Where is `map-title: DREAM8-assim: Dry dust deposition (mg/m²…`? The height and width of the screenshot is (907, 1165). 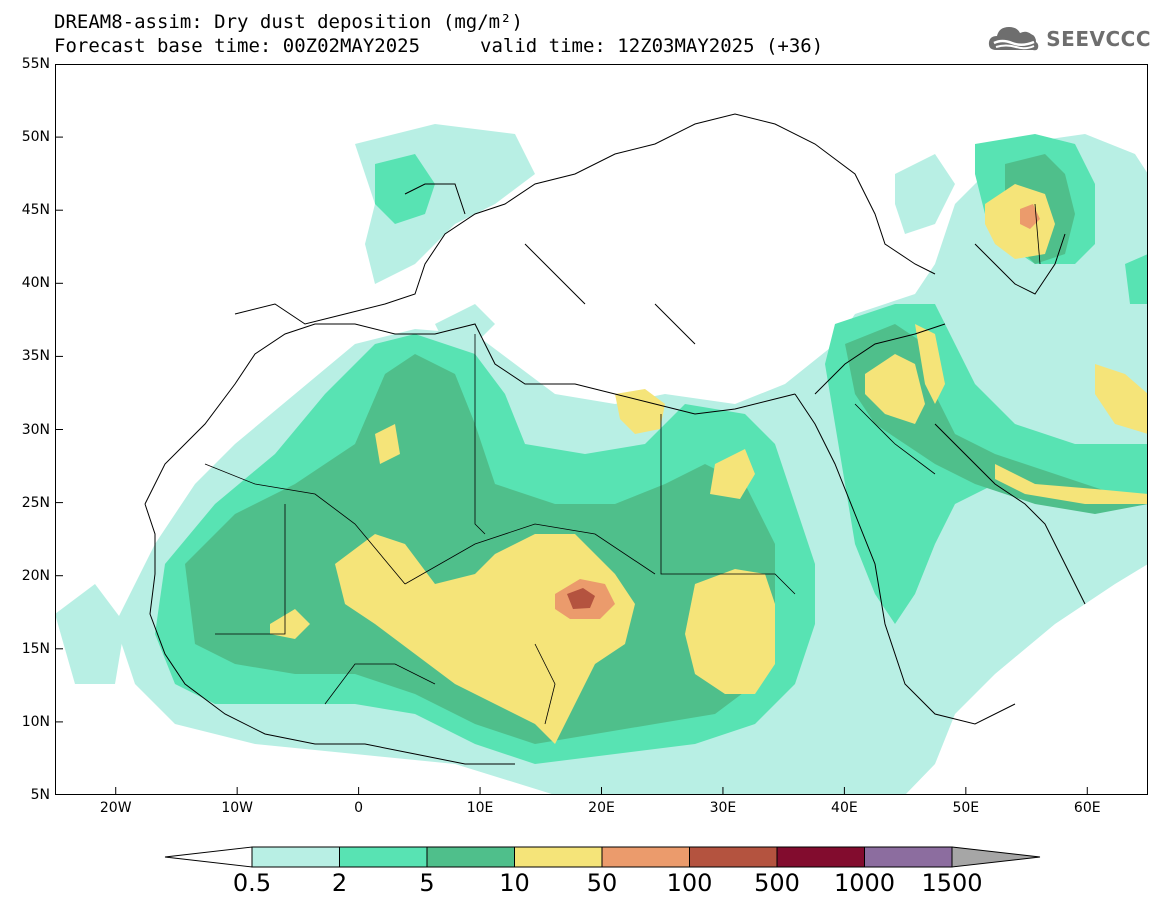 map-title: DREAM8-assim: Dry dust deposition (mg/m²… is located at coordinates (288, 22).